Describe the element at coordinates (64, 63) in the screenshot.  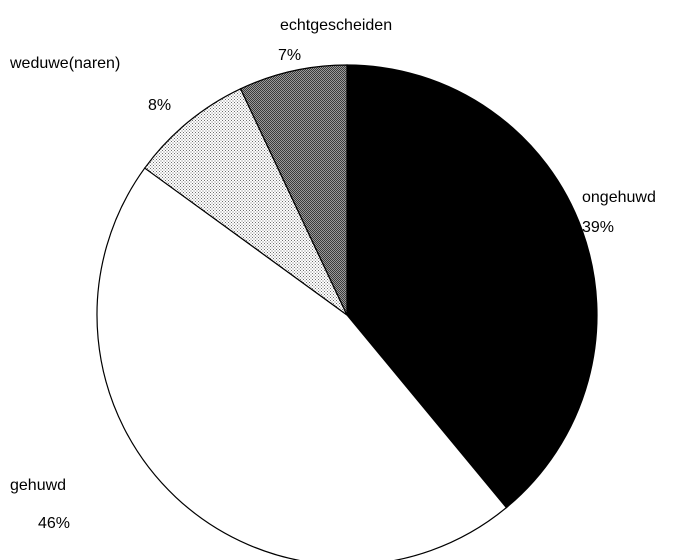
I see `label-weduwe-naren: weduwe(naren)` at that location.